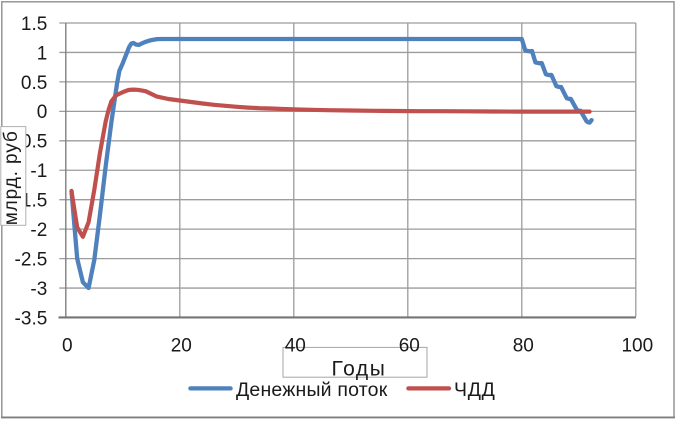 This screenshot has width=677, height=421. Describe the element at coordinates (42, 53) in the screenshot. I see `svg-text: 1` at that location.